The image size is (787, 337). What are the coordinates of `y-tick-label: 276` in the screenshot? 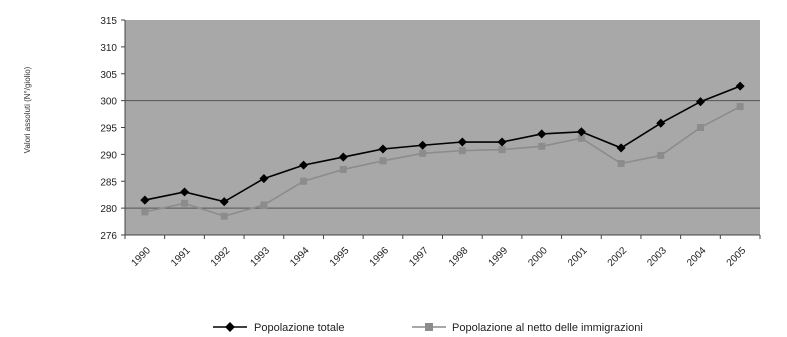 It's located at (108, 236).